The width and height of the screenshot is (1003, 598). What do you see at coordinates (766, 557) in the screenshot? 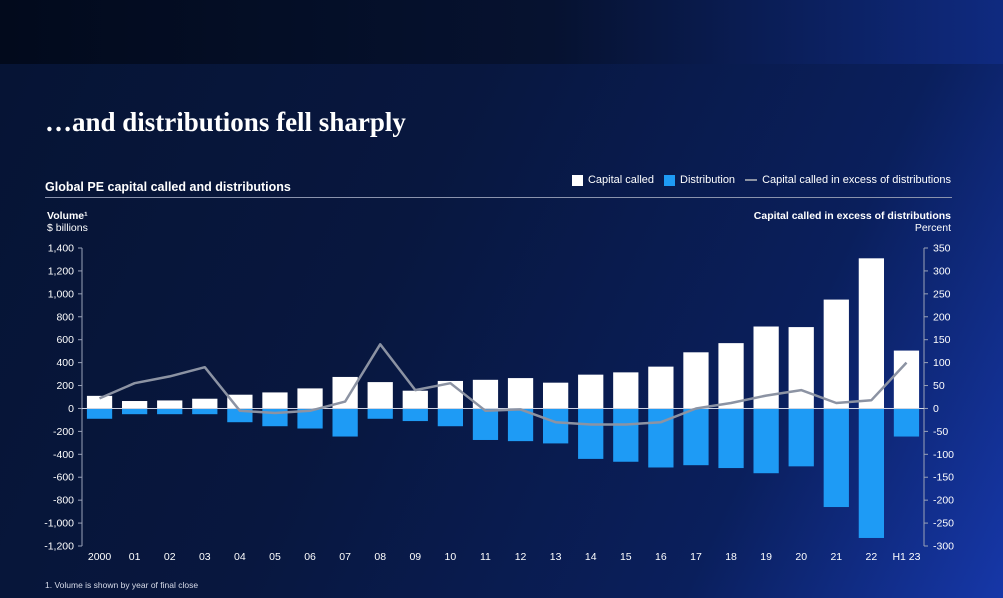
I see `x-tick-label: 19` at bounding box center [766, 557].